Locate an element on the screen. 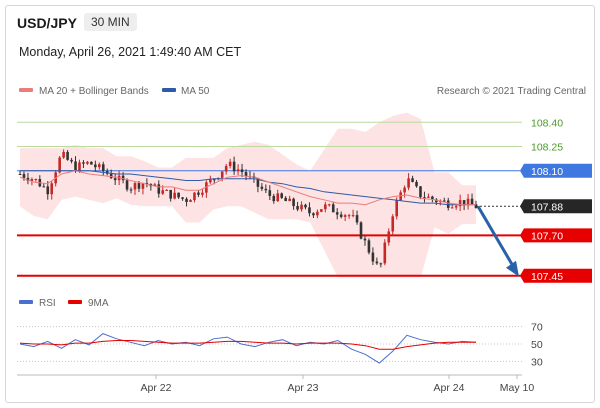 Image resolution: width=600 pixels, height=408 pixels. ma20-line is located at coordinates (247, 188).